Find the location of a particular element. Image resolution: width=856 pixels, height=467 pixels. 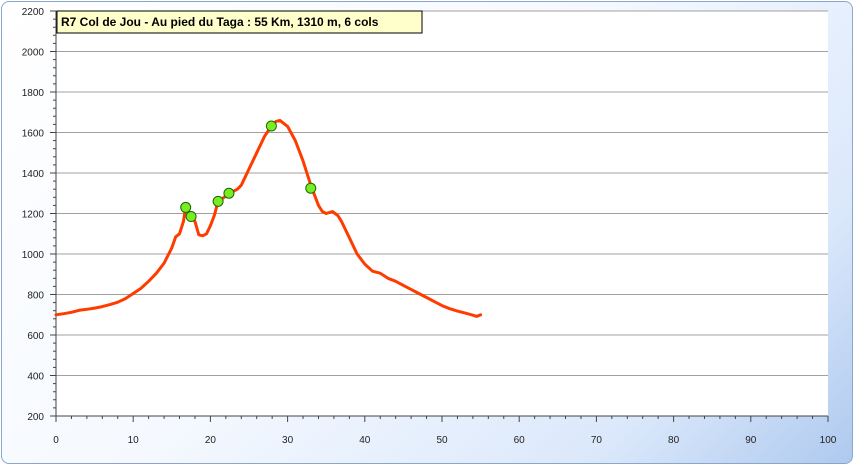

y-tick-label: 1800 is located at coordinates (33, 93).